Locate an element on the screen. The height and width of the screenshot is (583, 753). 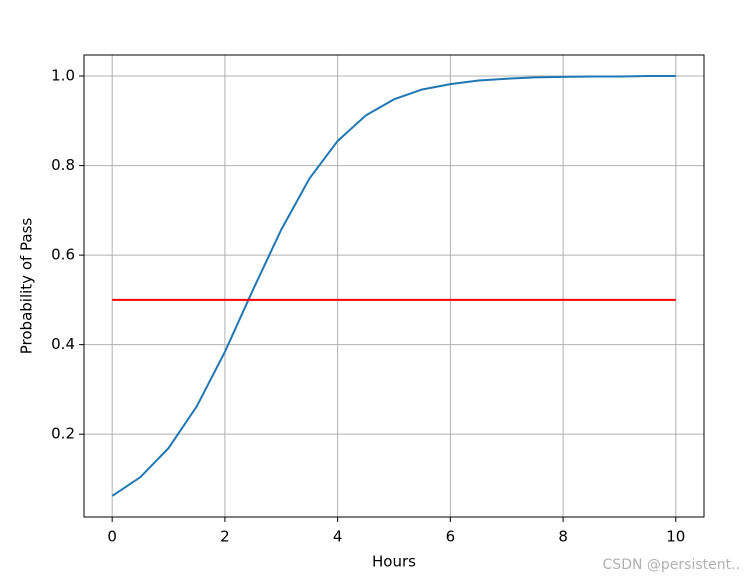
x-tick-label: 8 is located at coordinates (563, 537).